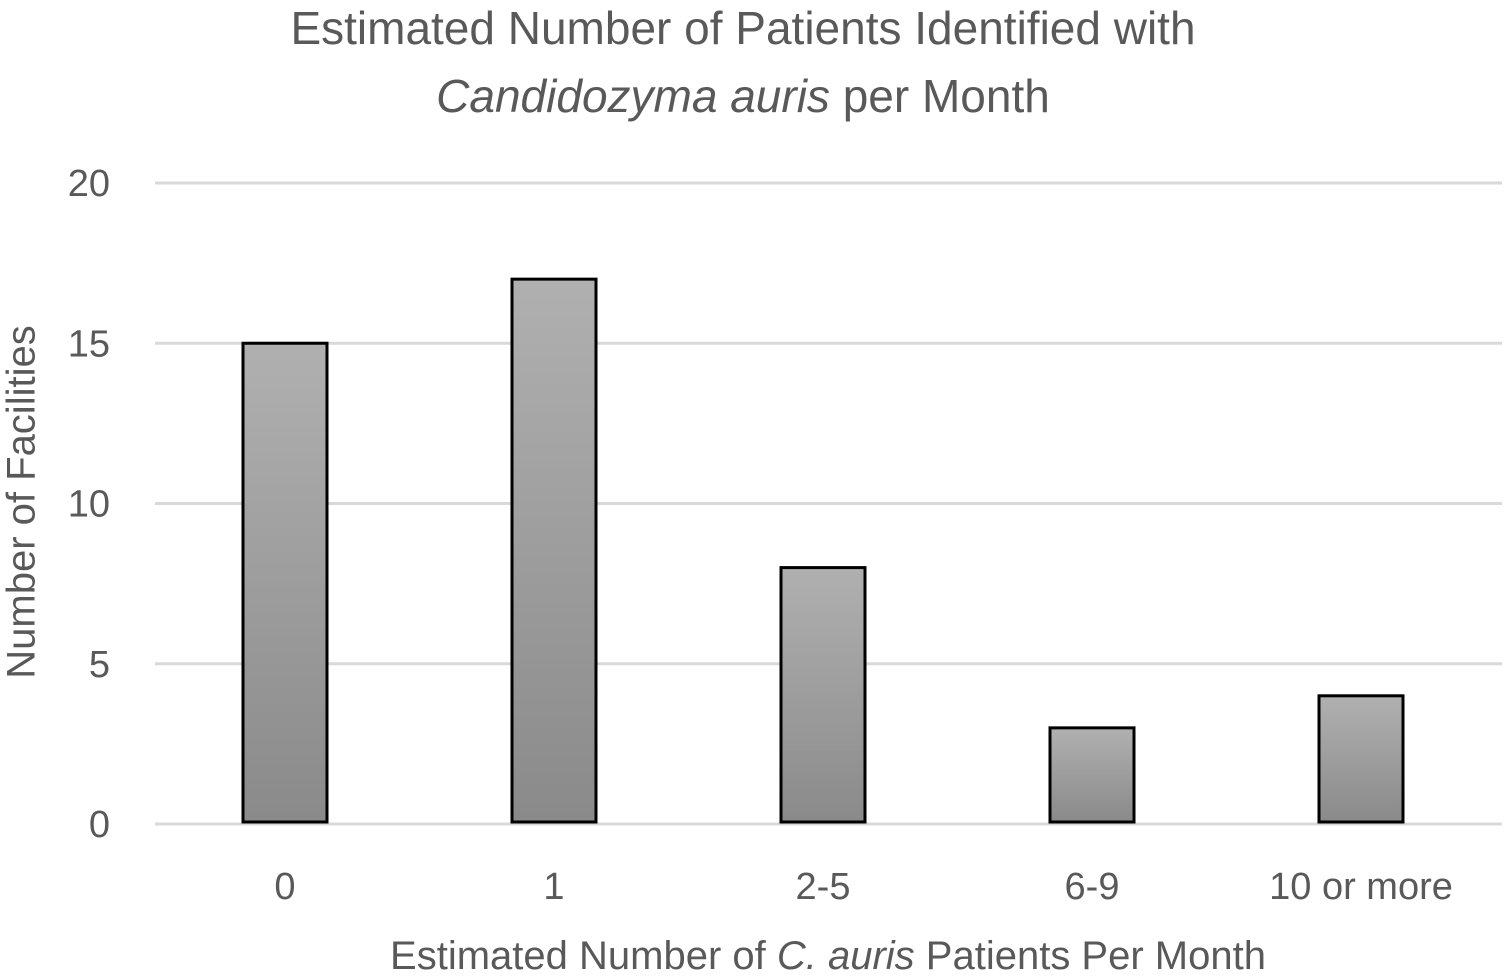 The height and width of the screenshot is (979, 1506). Describe the element at coordinates (1361, 759) in the screenshot. I see `bar-10-or-more` at that location.